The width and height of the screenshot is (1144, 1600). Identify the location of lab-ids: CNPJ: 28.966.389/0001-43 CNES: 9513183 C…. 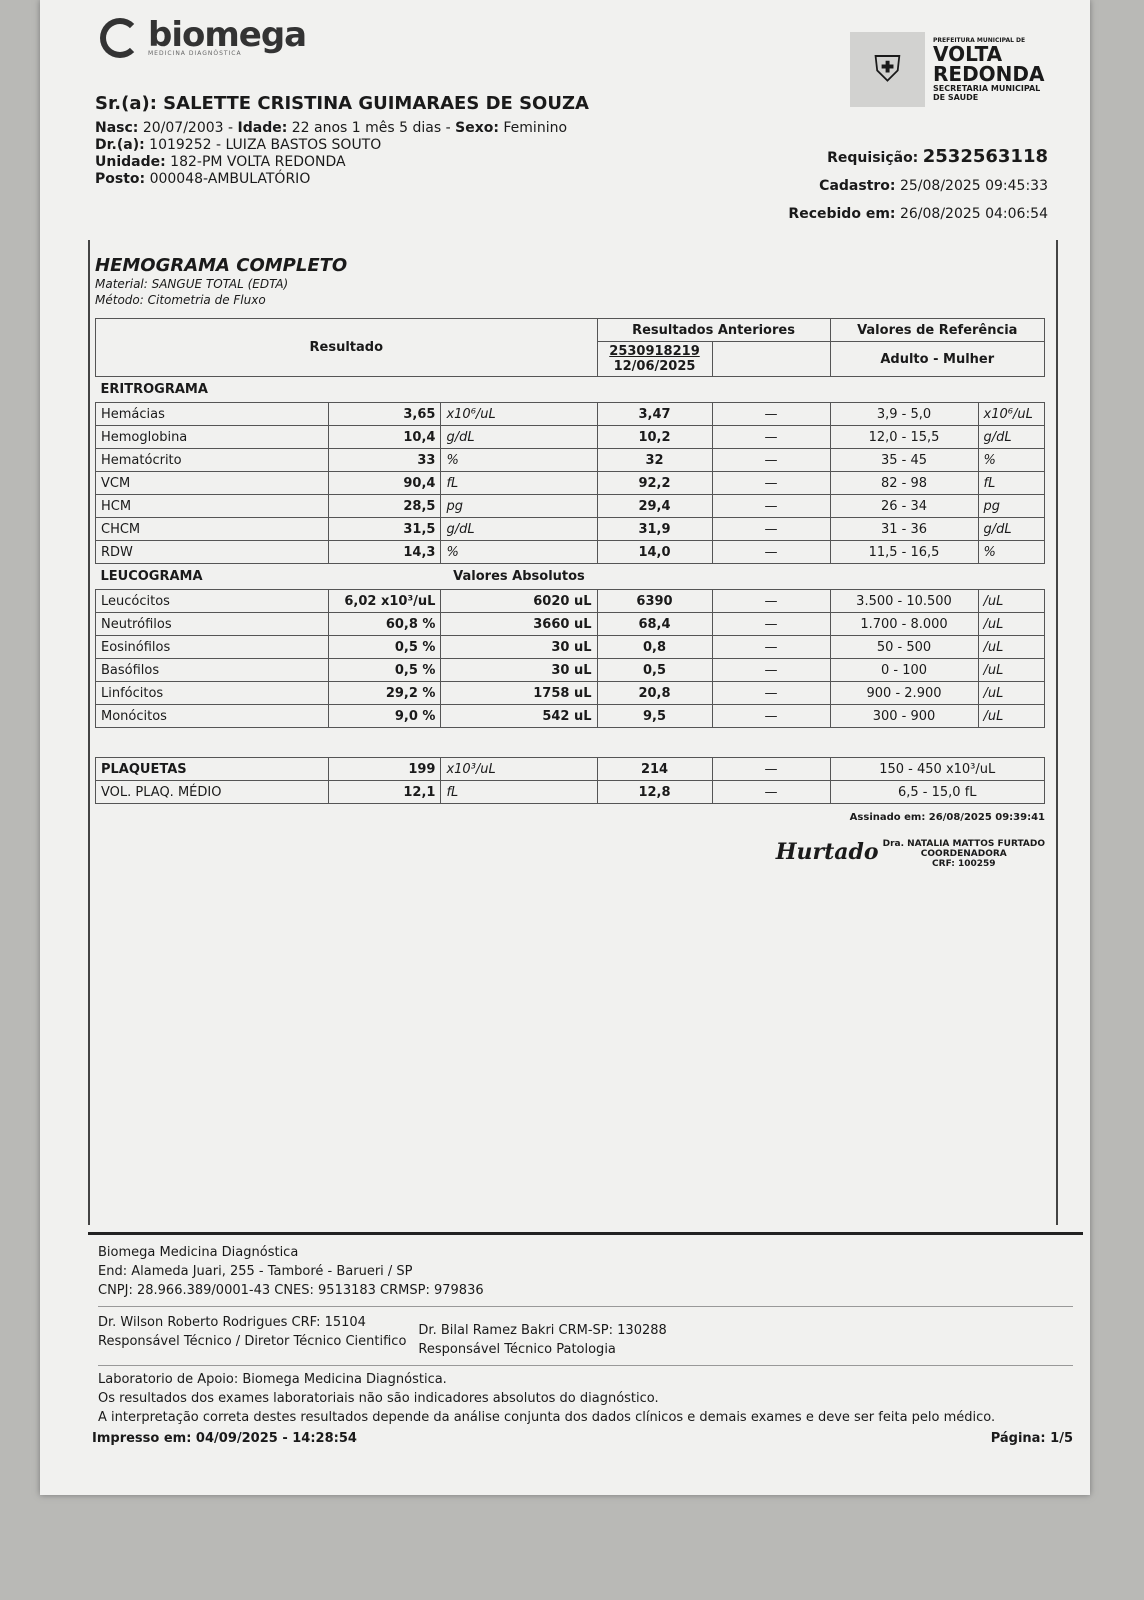
(291, 1290).